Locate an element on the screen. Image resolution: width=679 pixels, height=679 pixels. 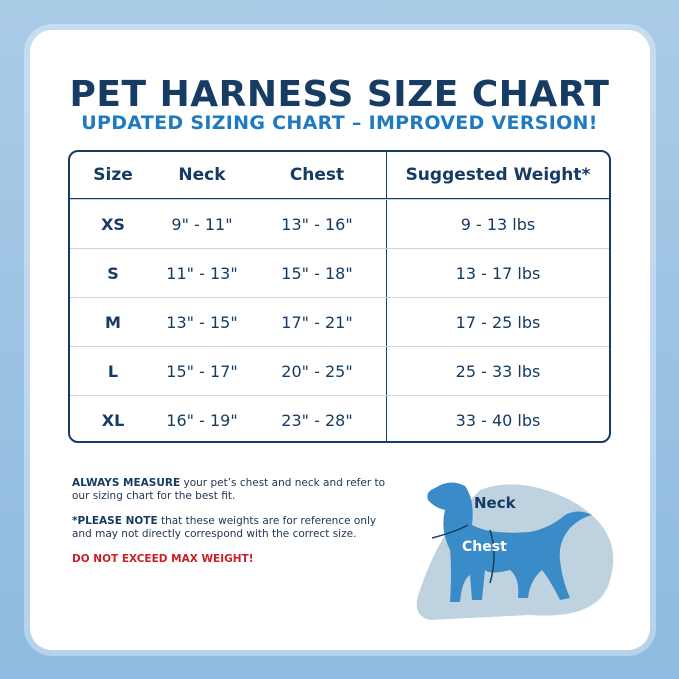
neck-label: Neck is located at coordinates (495, 503).